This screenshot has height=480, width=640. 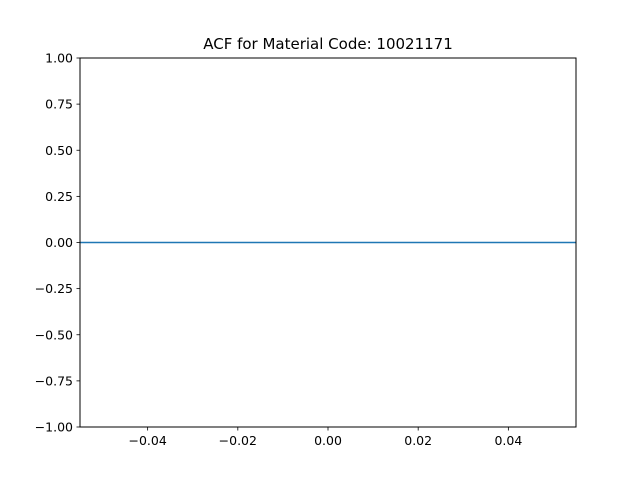 I want to click on x-tick-label: 0.00, so click(x=328, y=440).